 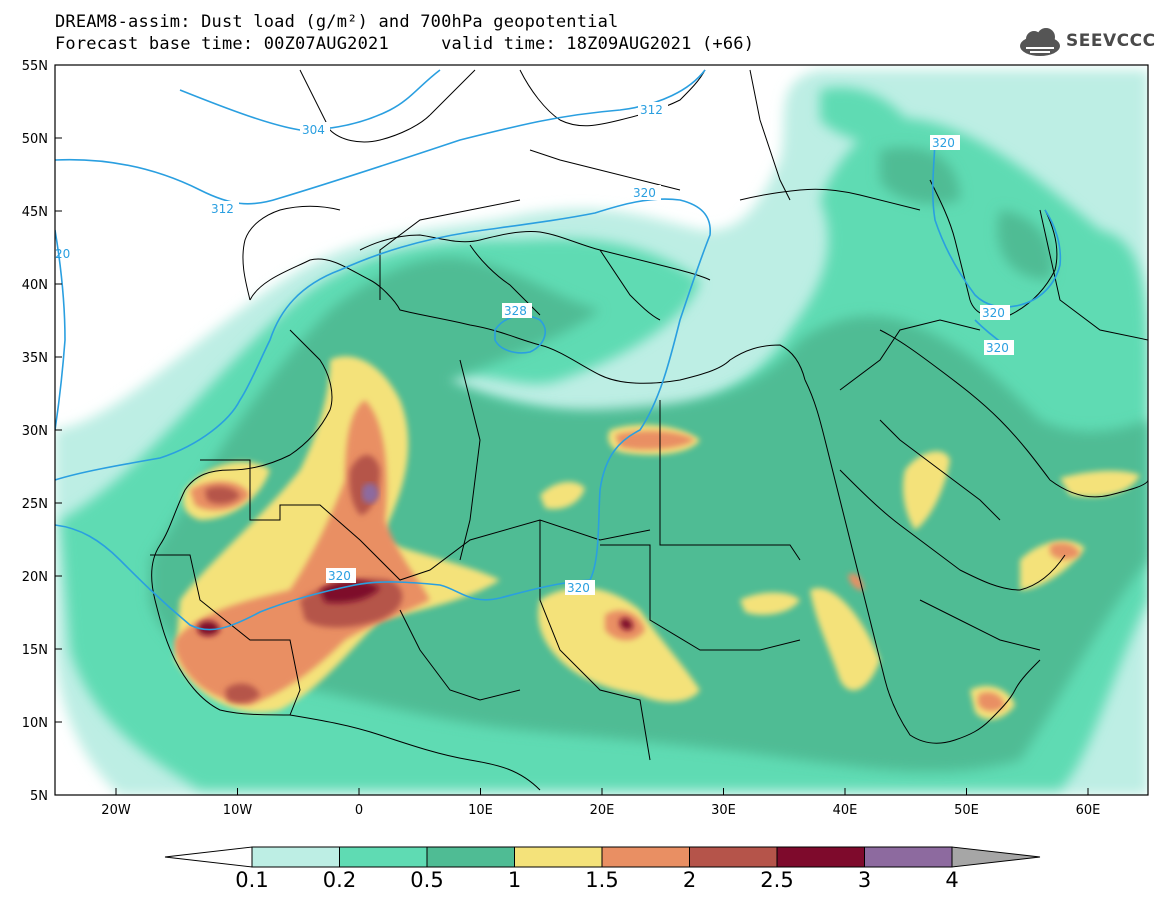 What do you see at coordinates (864, 880) in the screenshot?
I see `colorbar-label: 3` at bounding box center [864, 880].